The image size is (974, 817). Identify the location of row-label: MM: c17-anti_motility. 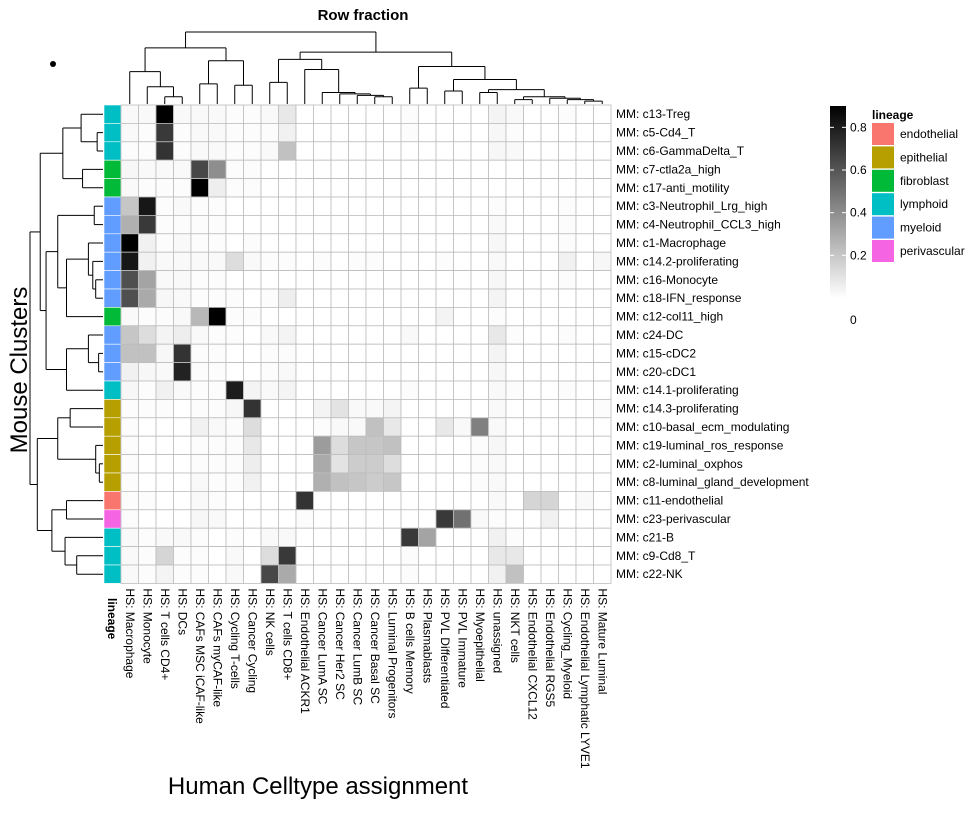
(672, 188).